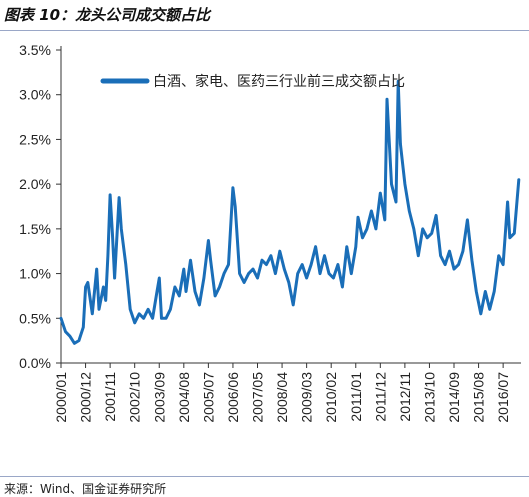  What do you see at coordinates (307, 397) in the screenshot?
I see `x-tick-label: 2009/03` at bounding box center [307, 397].